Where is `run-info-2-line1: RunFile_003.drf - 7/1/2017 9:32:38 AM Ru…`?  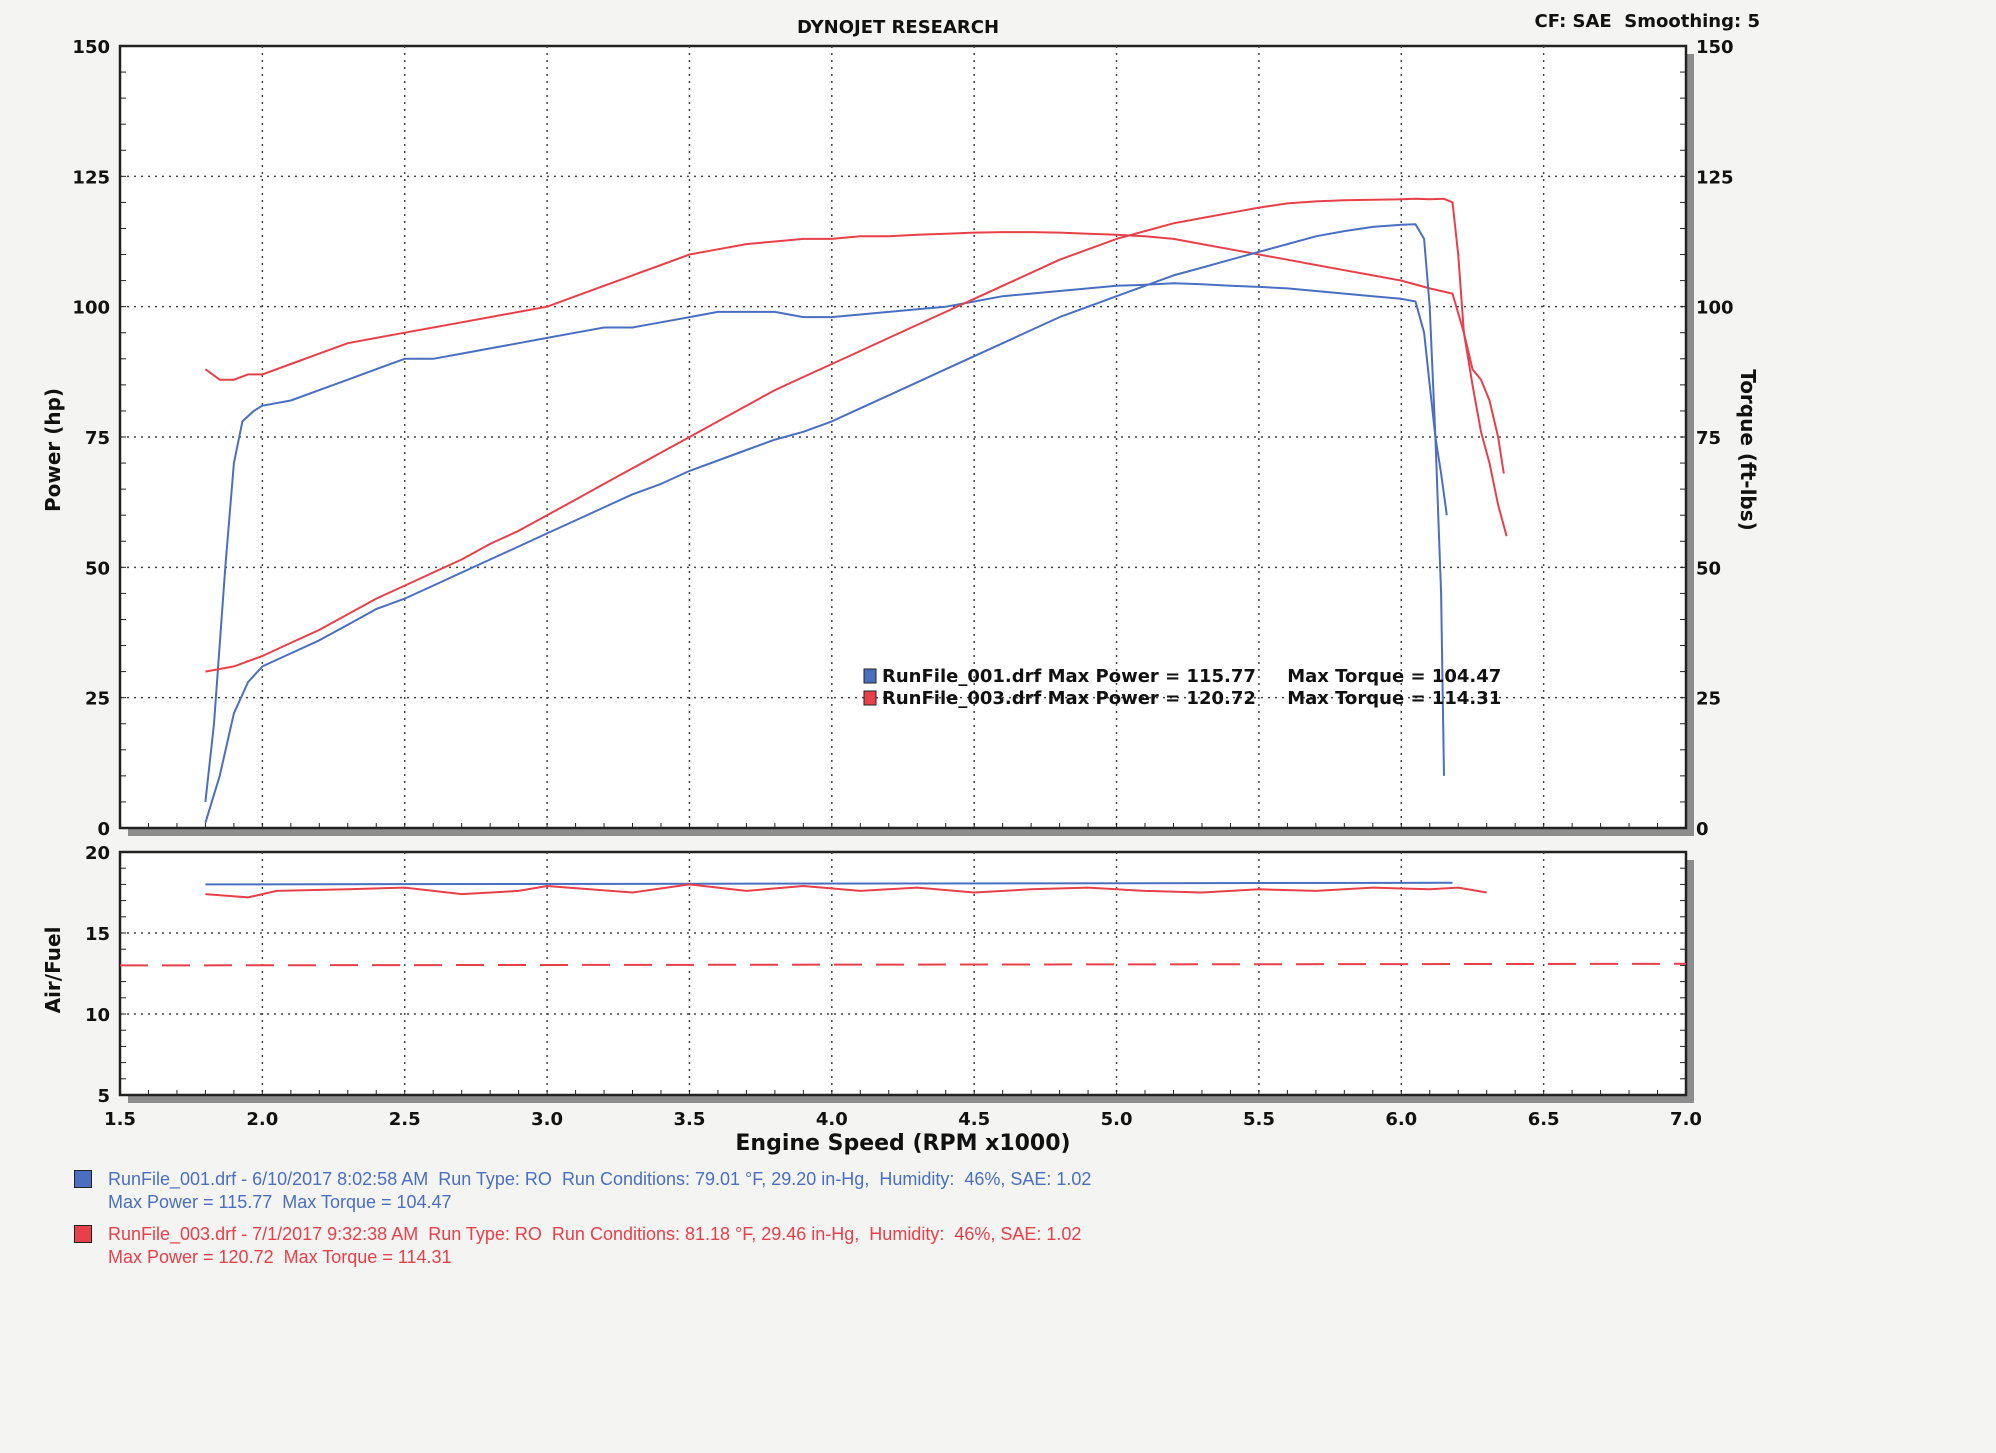 run-info-2-line1: RunFile_003.drf - 7/1/2017 9:32:38 AM Ru… is located at coordinates (595, 1234).